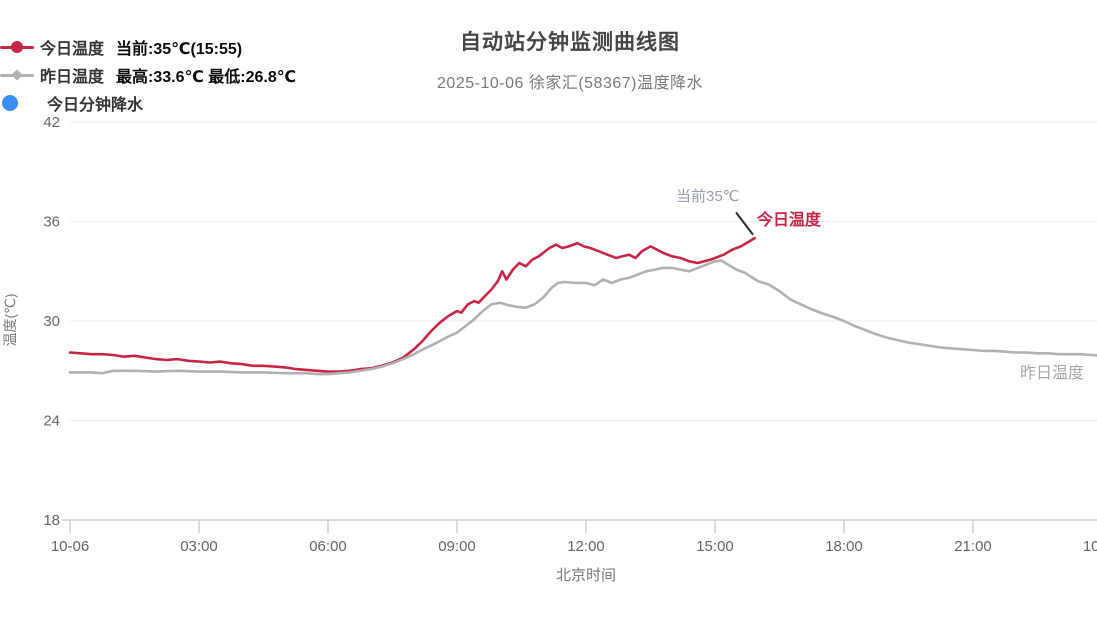 The image size is (1097, 617). Describe the element at coordinates (708, 196) in the screenshot. I see `current-temp-annotation: 当前35℃` at that location.